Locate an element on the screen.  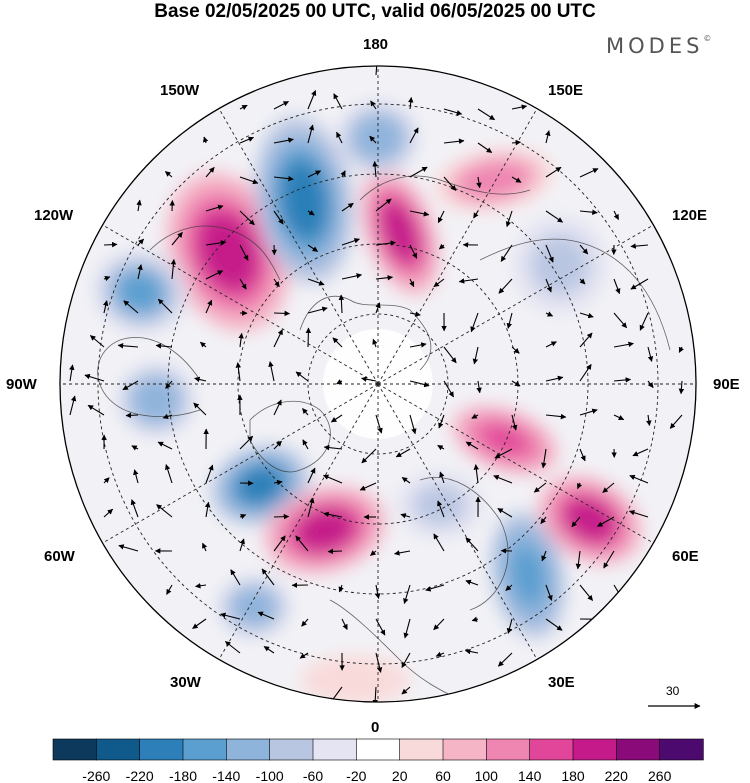
lon-label-150w: 150W is located at coordinates (180, 90).